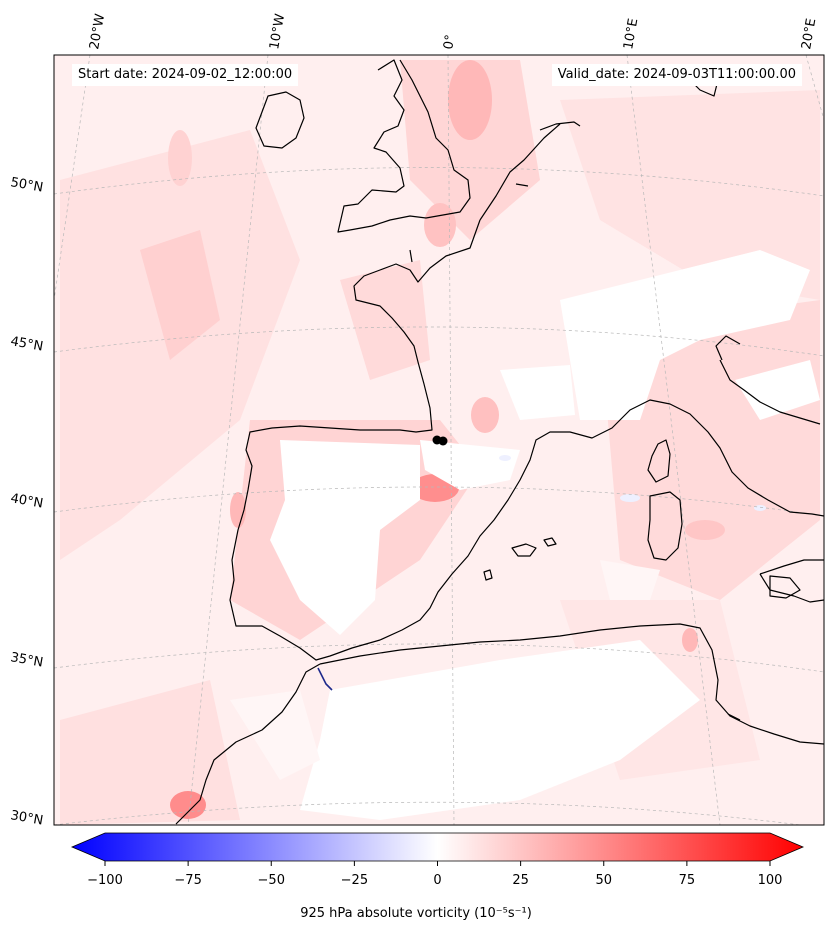 The height and width of the screenshot is (940, 832). I want to click on valid-date-label: Valid_date: 2024-09-03T11:00:00.00, so click(676, 75).